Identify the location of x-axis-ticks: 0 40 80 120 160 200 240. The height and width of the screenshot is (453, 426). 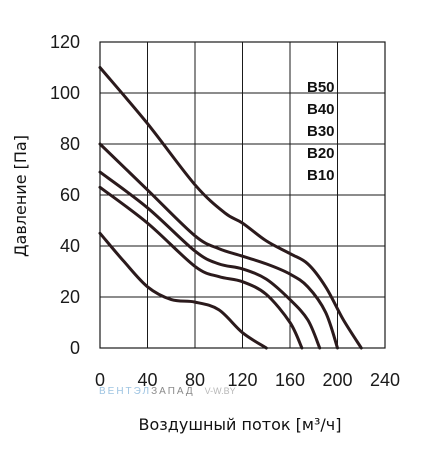
(247, 380).